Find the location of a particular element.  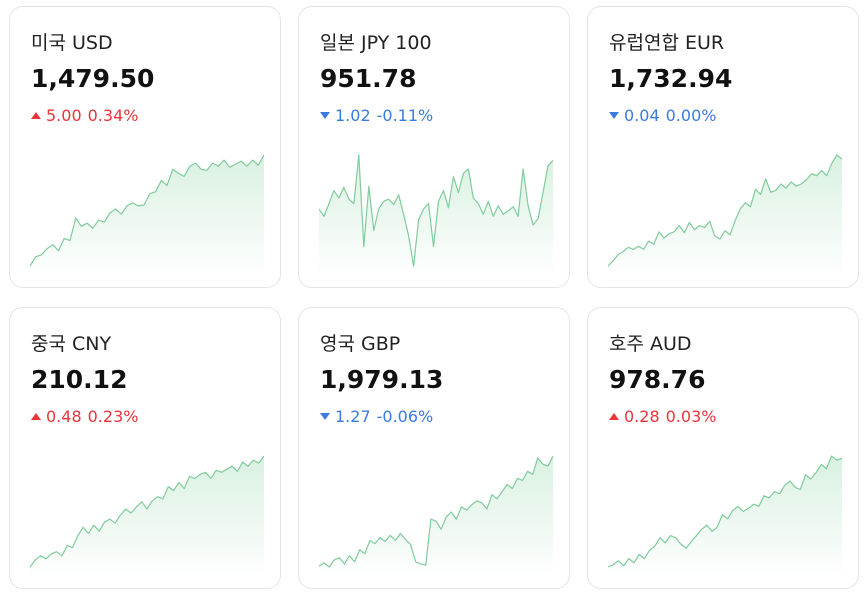

currency-name: 호주 AUD is located at coordinates (650, 344).